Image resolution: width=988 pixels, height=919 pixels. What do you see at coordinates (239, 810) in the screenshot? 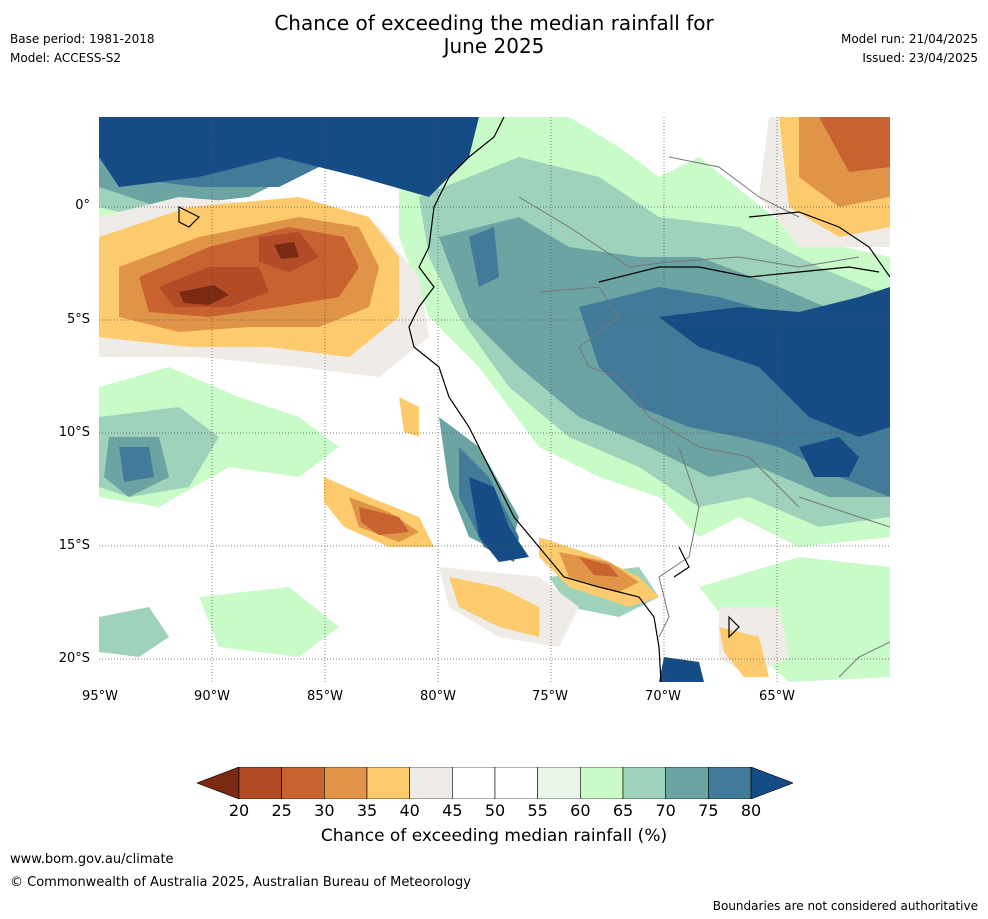
I see `colorbar-tick-label: 20` at bounding box center [239, 810].